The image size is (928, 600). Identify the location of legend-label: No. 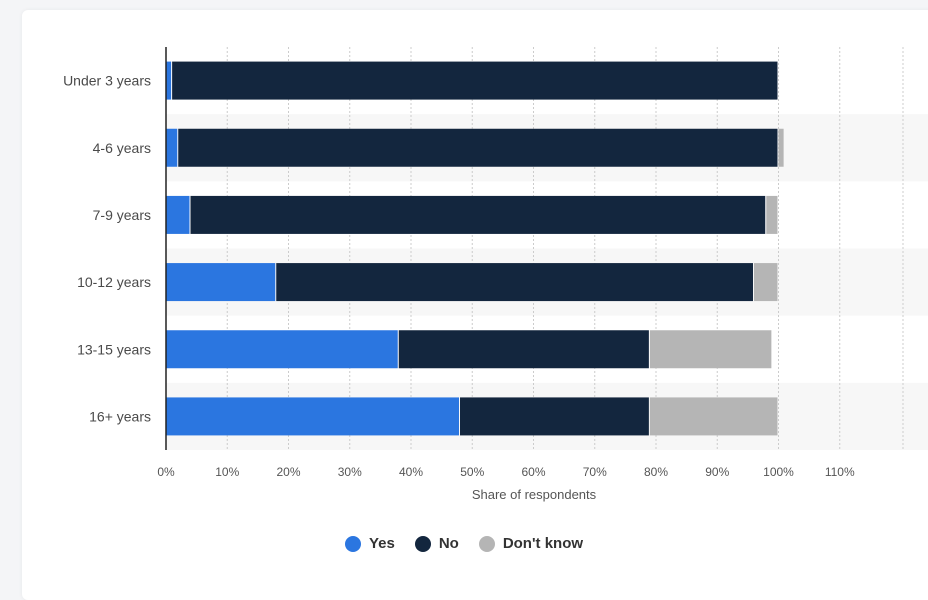
(448, 543).